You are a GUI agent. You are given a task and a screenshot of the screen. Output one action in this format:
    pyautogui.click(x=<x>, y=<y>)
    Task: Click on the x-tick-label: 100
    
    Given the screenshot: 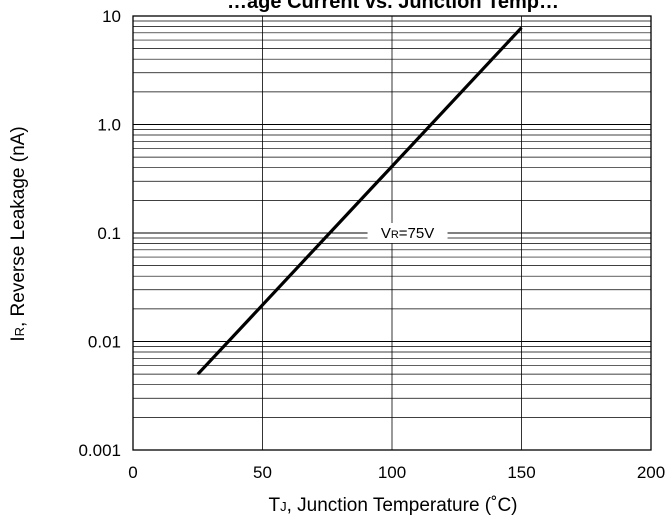 What is the action you would take?
    pyautogui.click(x=392, y=472)
    